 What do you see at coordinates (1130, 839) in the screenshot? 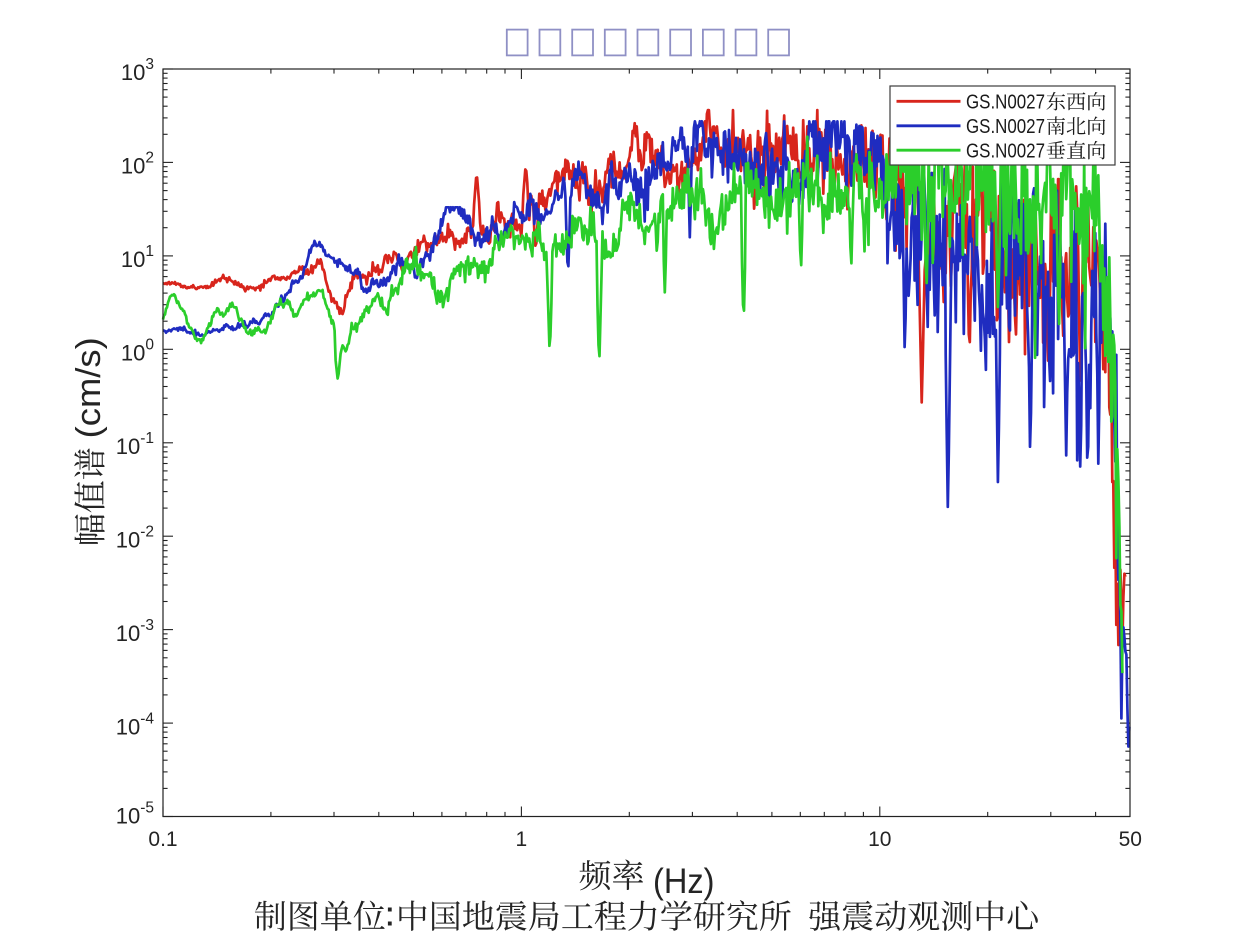
I see `svg-text: 50` at bounding box center [1130, 839].